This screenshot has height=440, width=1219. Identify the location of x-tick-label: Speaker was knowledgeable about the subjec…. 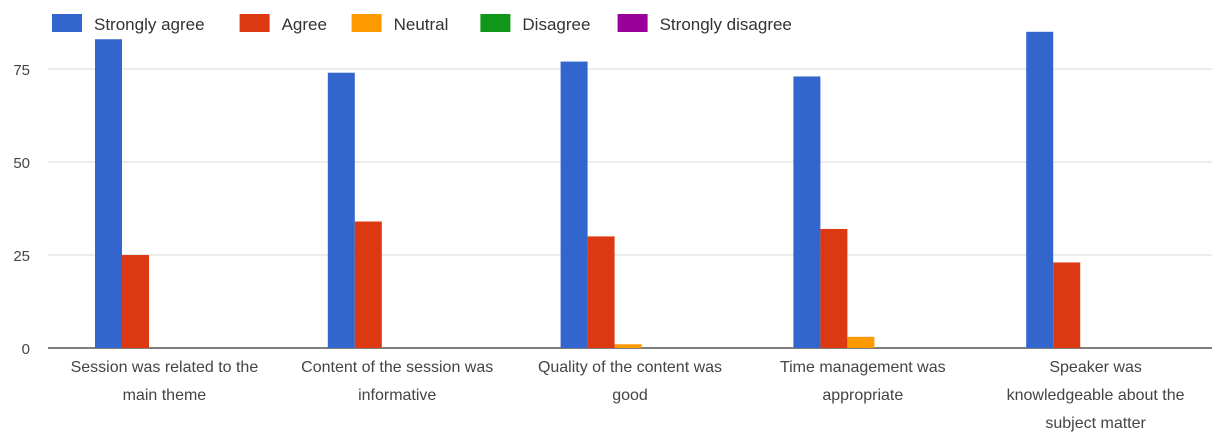
(1096, 395).